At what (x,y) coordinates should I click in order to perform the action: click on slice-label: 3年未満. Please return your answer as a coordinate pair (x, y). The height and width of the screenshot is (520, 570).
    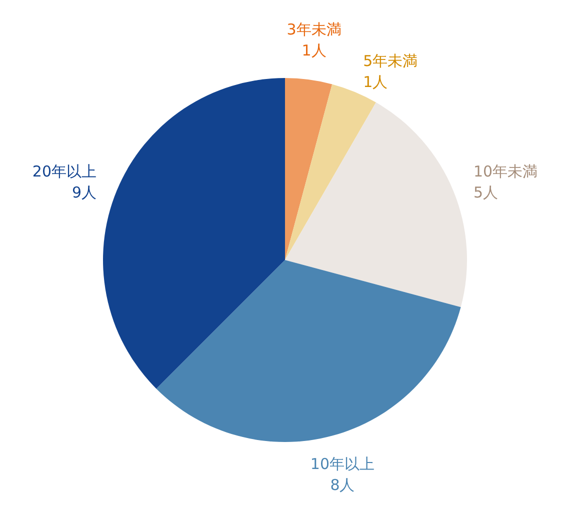
    Looking at the image, I should click on (314, 29).